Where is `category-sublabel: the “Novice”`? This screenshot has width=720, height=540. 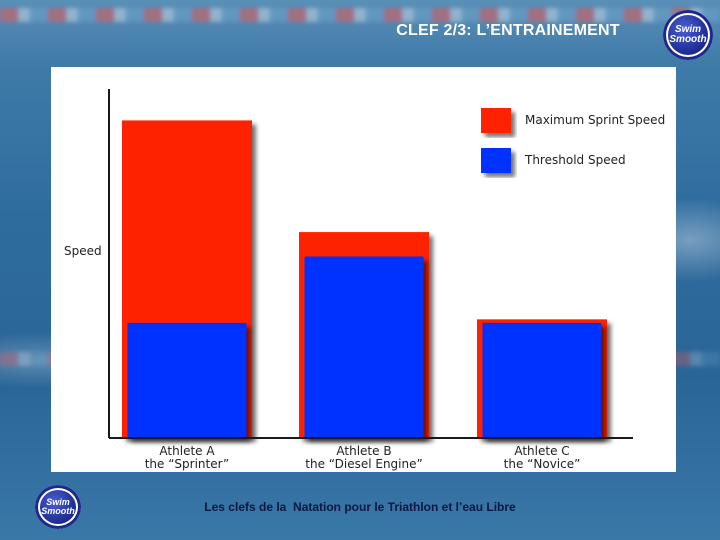 category-sublabel: the “Novice” is located at coordinates (542, 464).